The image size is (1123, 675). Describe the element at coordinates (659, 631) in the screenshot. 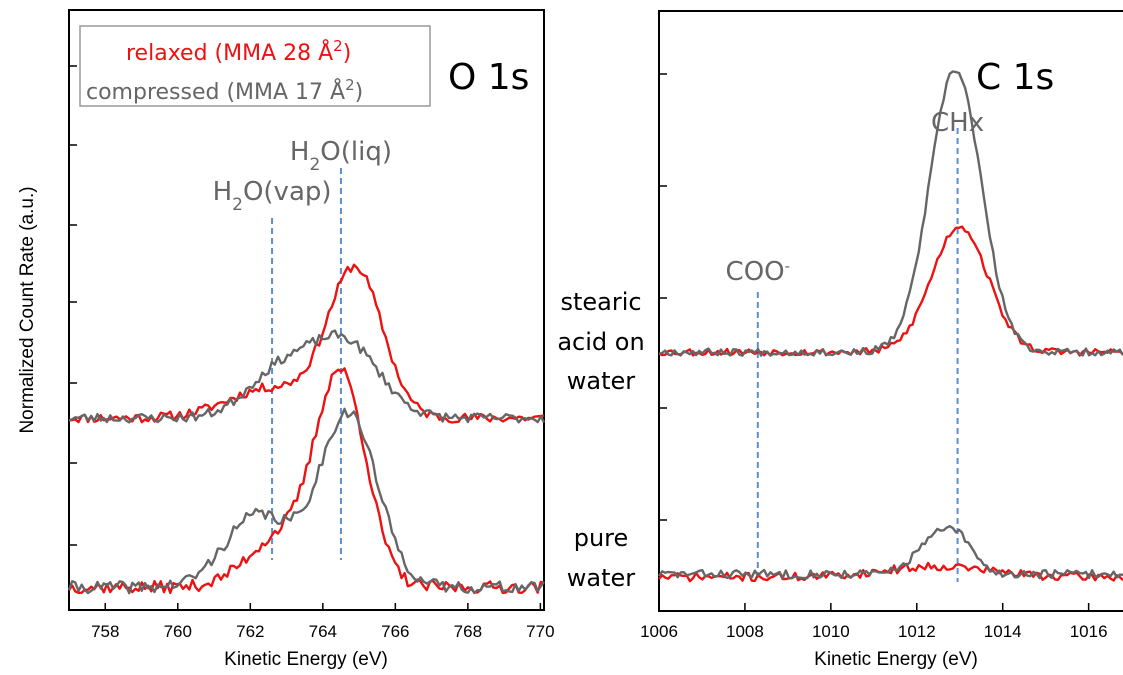

I see `x-tick-label: 1006` at that location.